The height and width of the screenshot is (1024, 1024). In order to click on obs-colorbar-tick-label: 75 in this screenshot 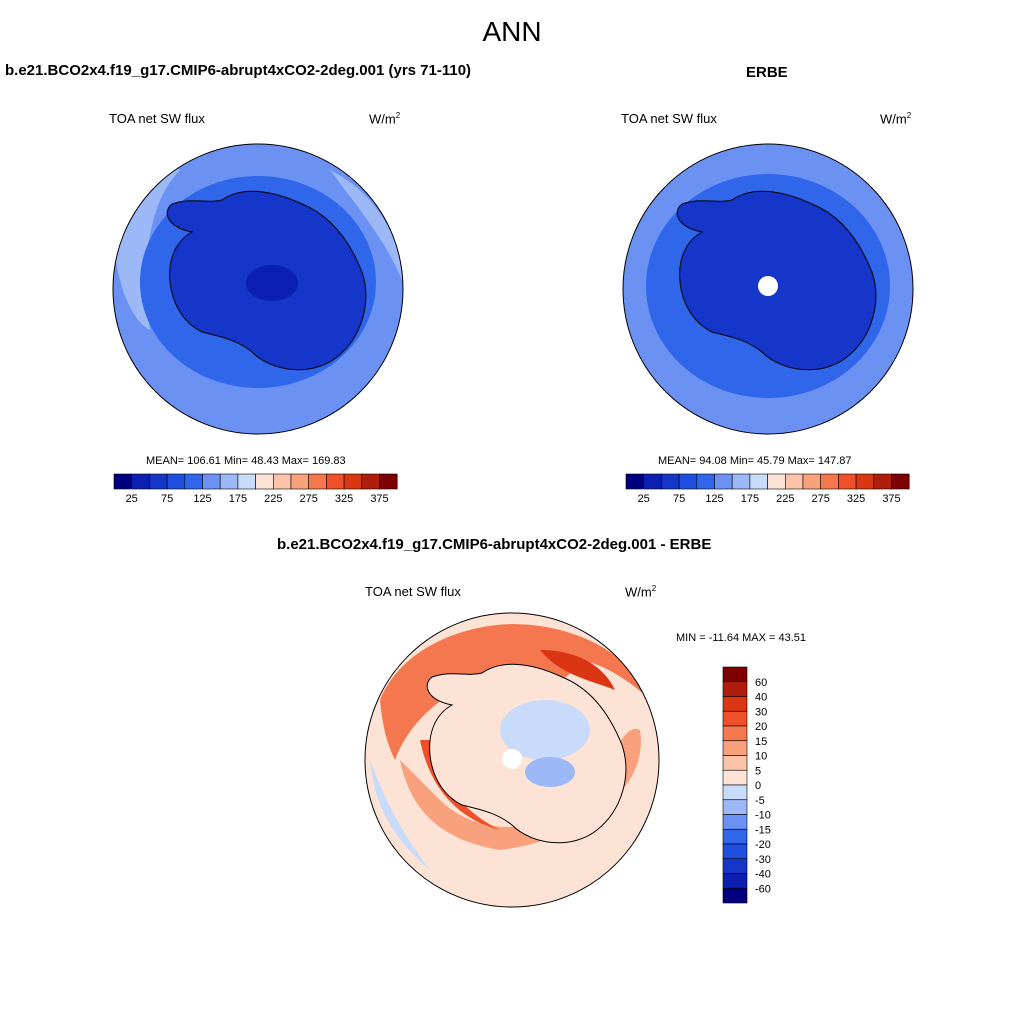, I will do `click(679, 499)`.